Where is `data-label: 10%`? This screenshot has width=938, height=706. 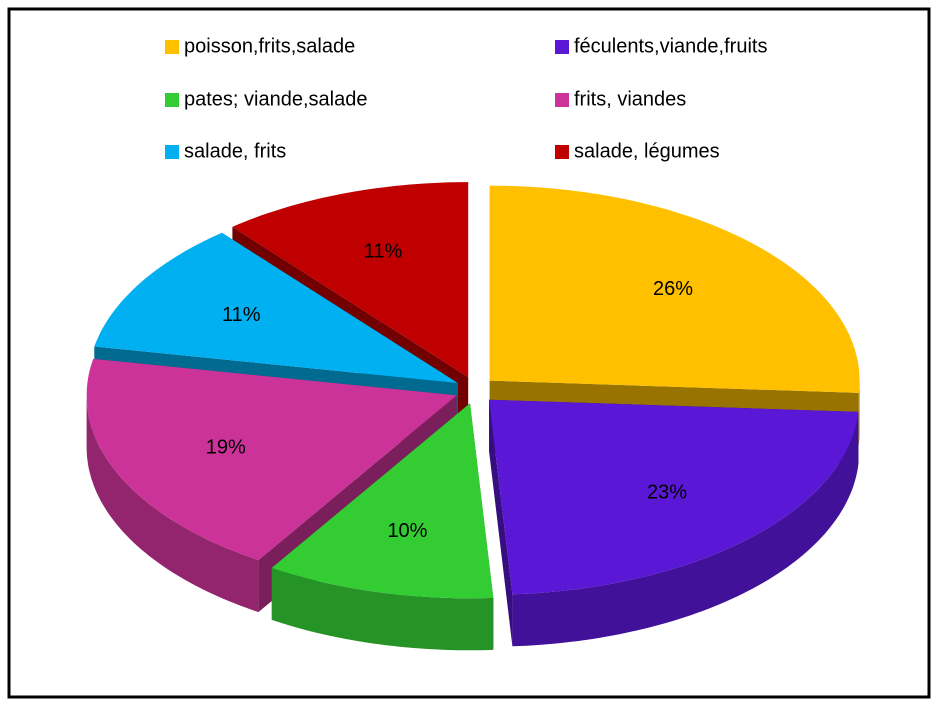
data-label: 10% is located at coordinates (407, 531).